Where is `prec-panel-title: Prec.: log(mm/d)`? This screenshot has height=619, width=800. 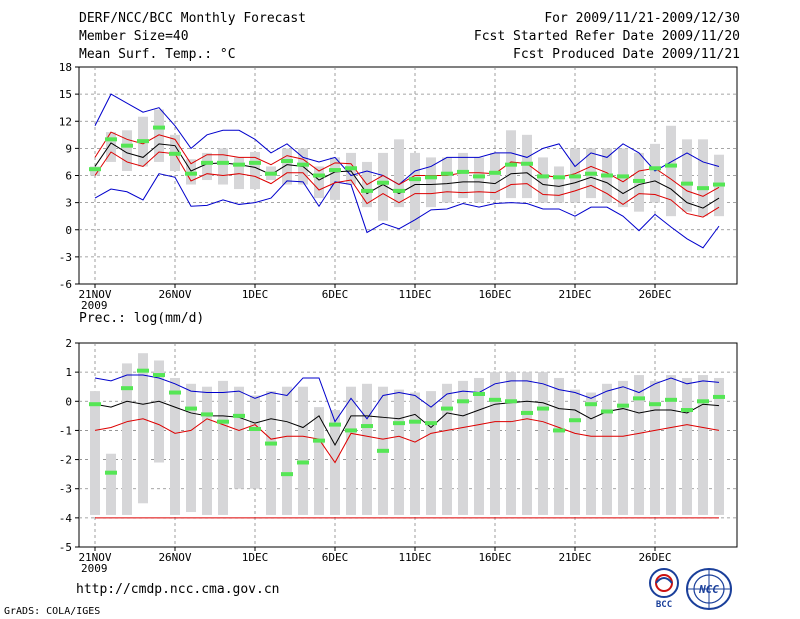 prec-panel-title: Prec.: log(mm/d) is located at coordinates (141, 318).